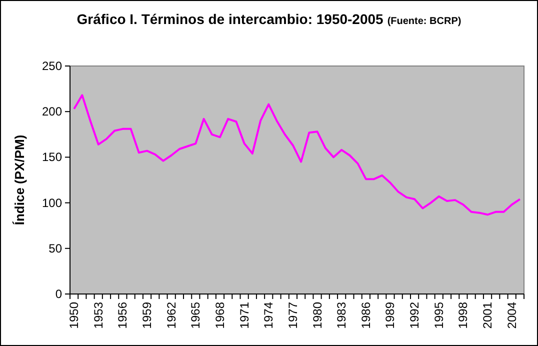 The image size is (538, 346). What do you see at coordinates (487, 315) in the screenshot?
I see `x-tick-label: 2001` at bounding box center [487, 315].